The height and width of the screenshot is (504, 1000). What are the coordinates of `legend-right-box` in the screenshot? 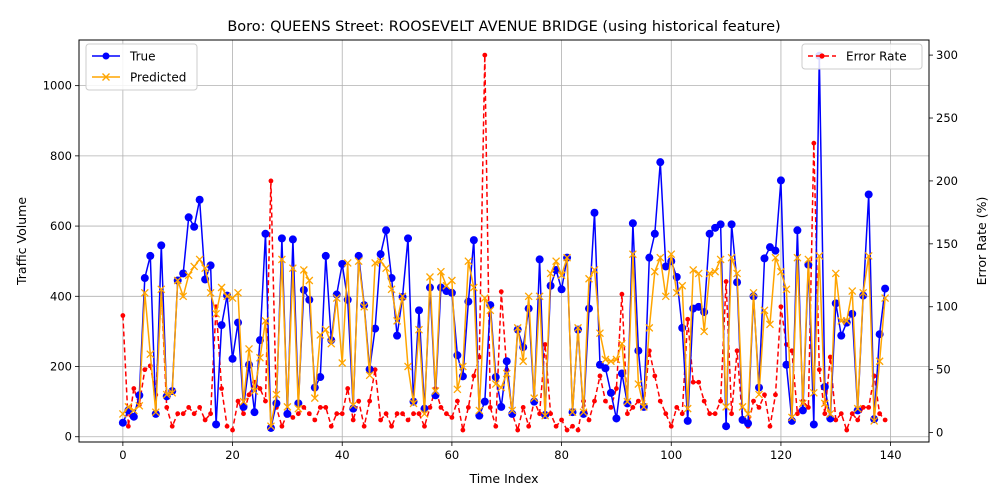 It's located at (862, 56).